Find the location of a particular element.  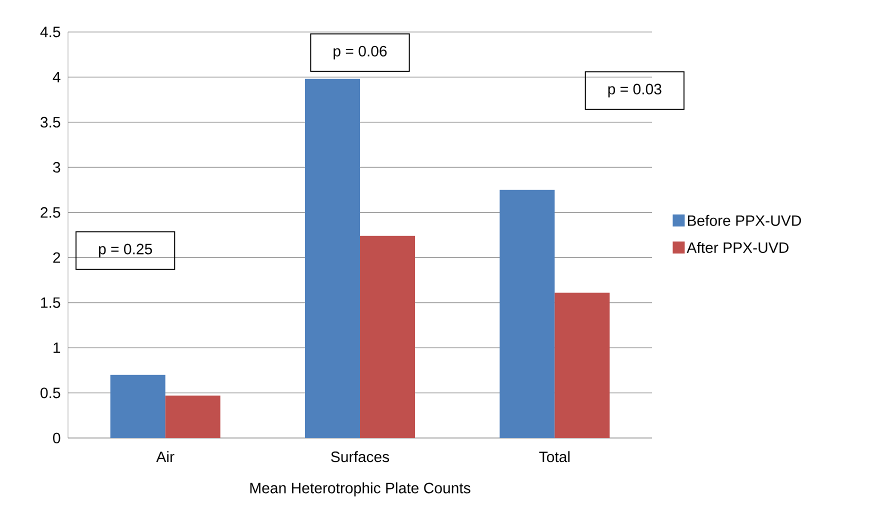

y-tick-label: 0 is located at coordinates (56, 438).